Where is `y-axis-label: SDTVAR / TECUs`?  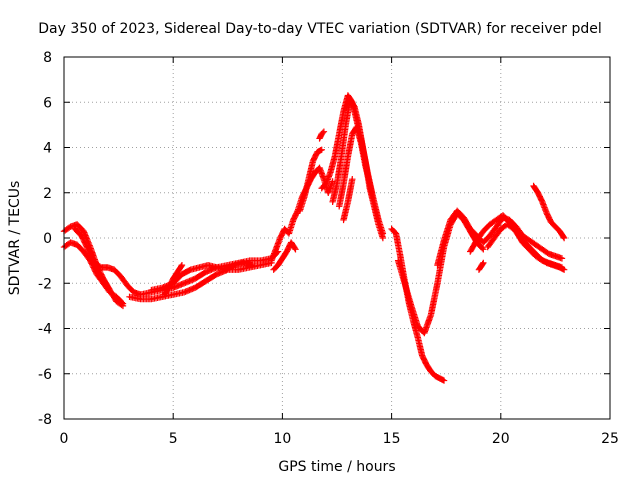 y-axis-label: SDTVAR / TECUs is located at coordinates (15, 238).